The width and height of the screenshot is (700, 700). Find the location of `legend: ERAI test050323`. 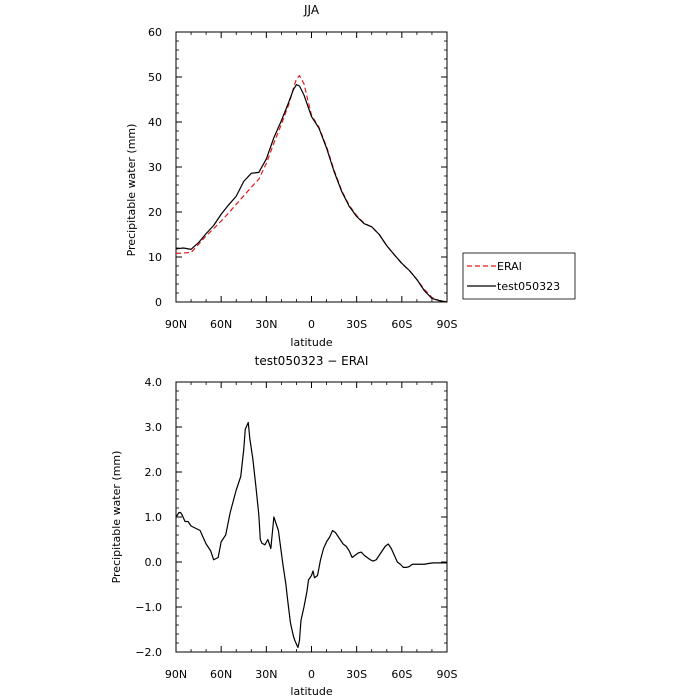

legend: ERAI test050323 is located at coordinates (519, 276).